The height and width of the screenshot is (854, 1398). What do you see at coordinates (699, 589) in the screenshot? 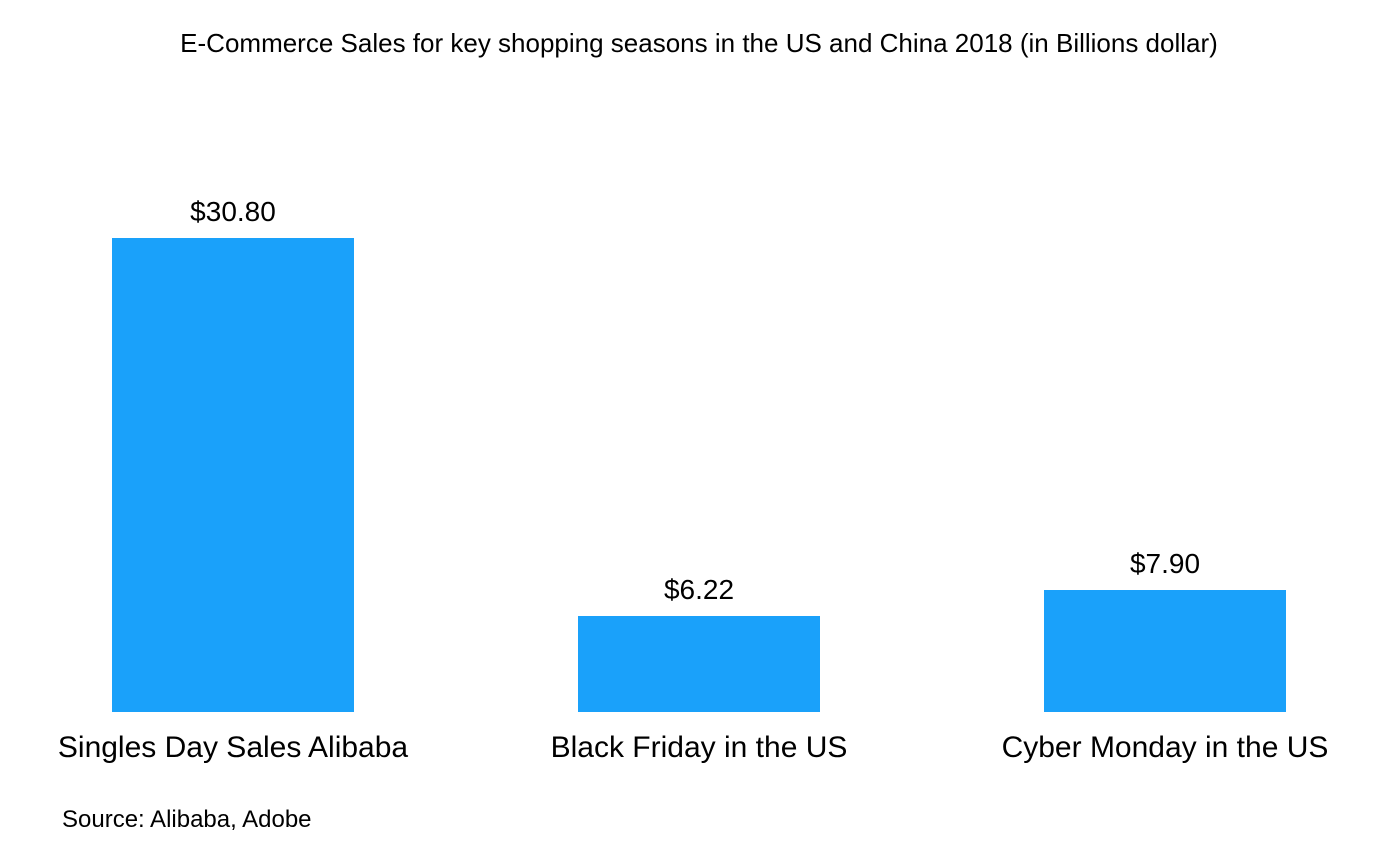
I see `value-label: $6.22` at bounding box center [699, 589].